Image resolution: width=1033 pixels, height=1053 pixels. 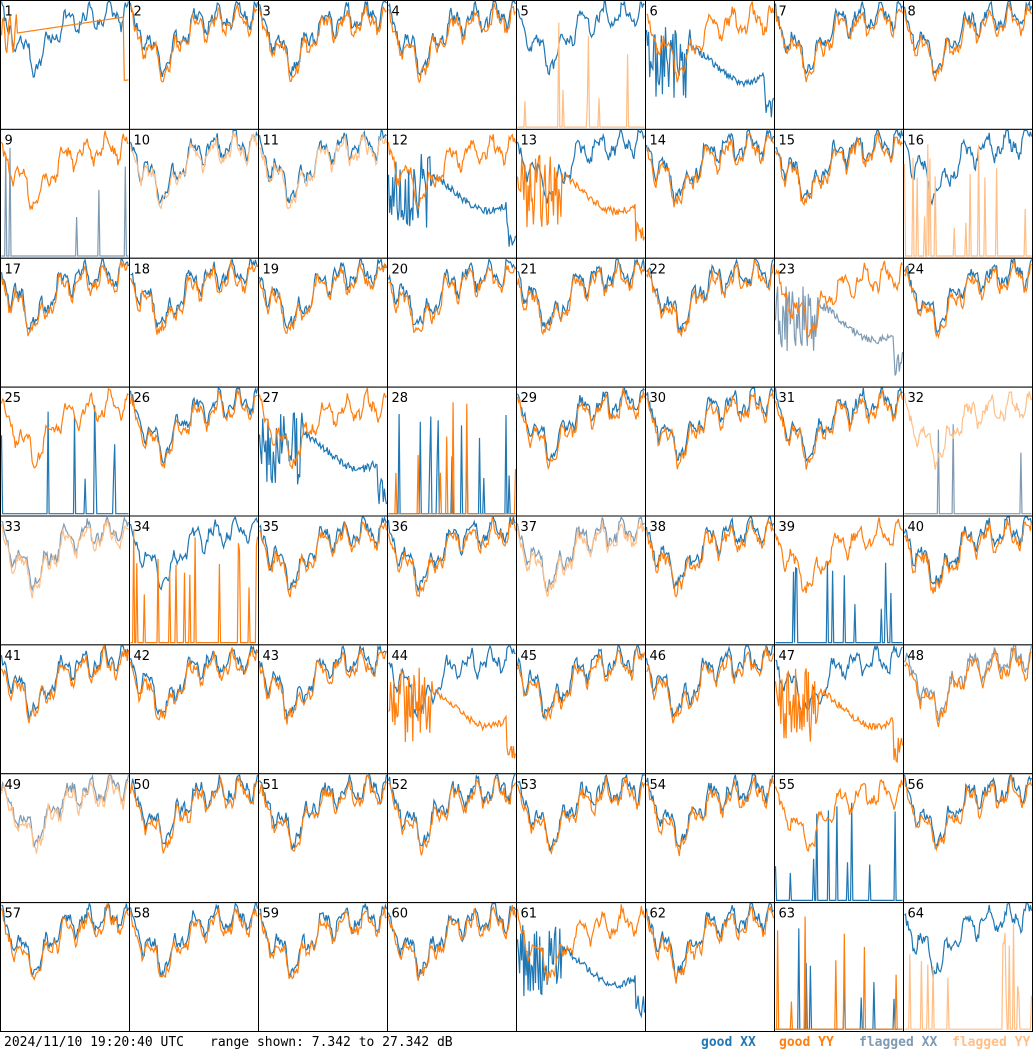 What do you see at coordinates (839, 580) in the screenshot?
I see `panel-39: 39` at bounding box center [839, 580].